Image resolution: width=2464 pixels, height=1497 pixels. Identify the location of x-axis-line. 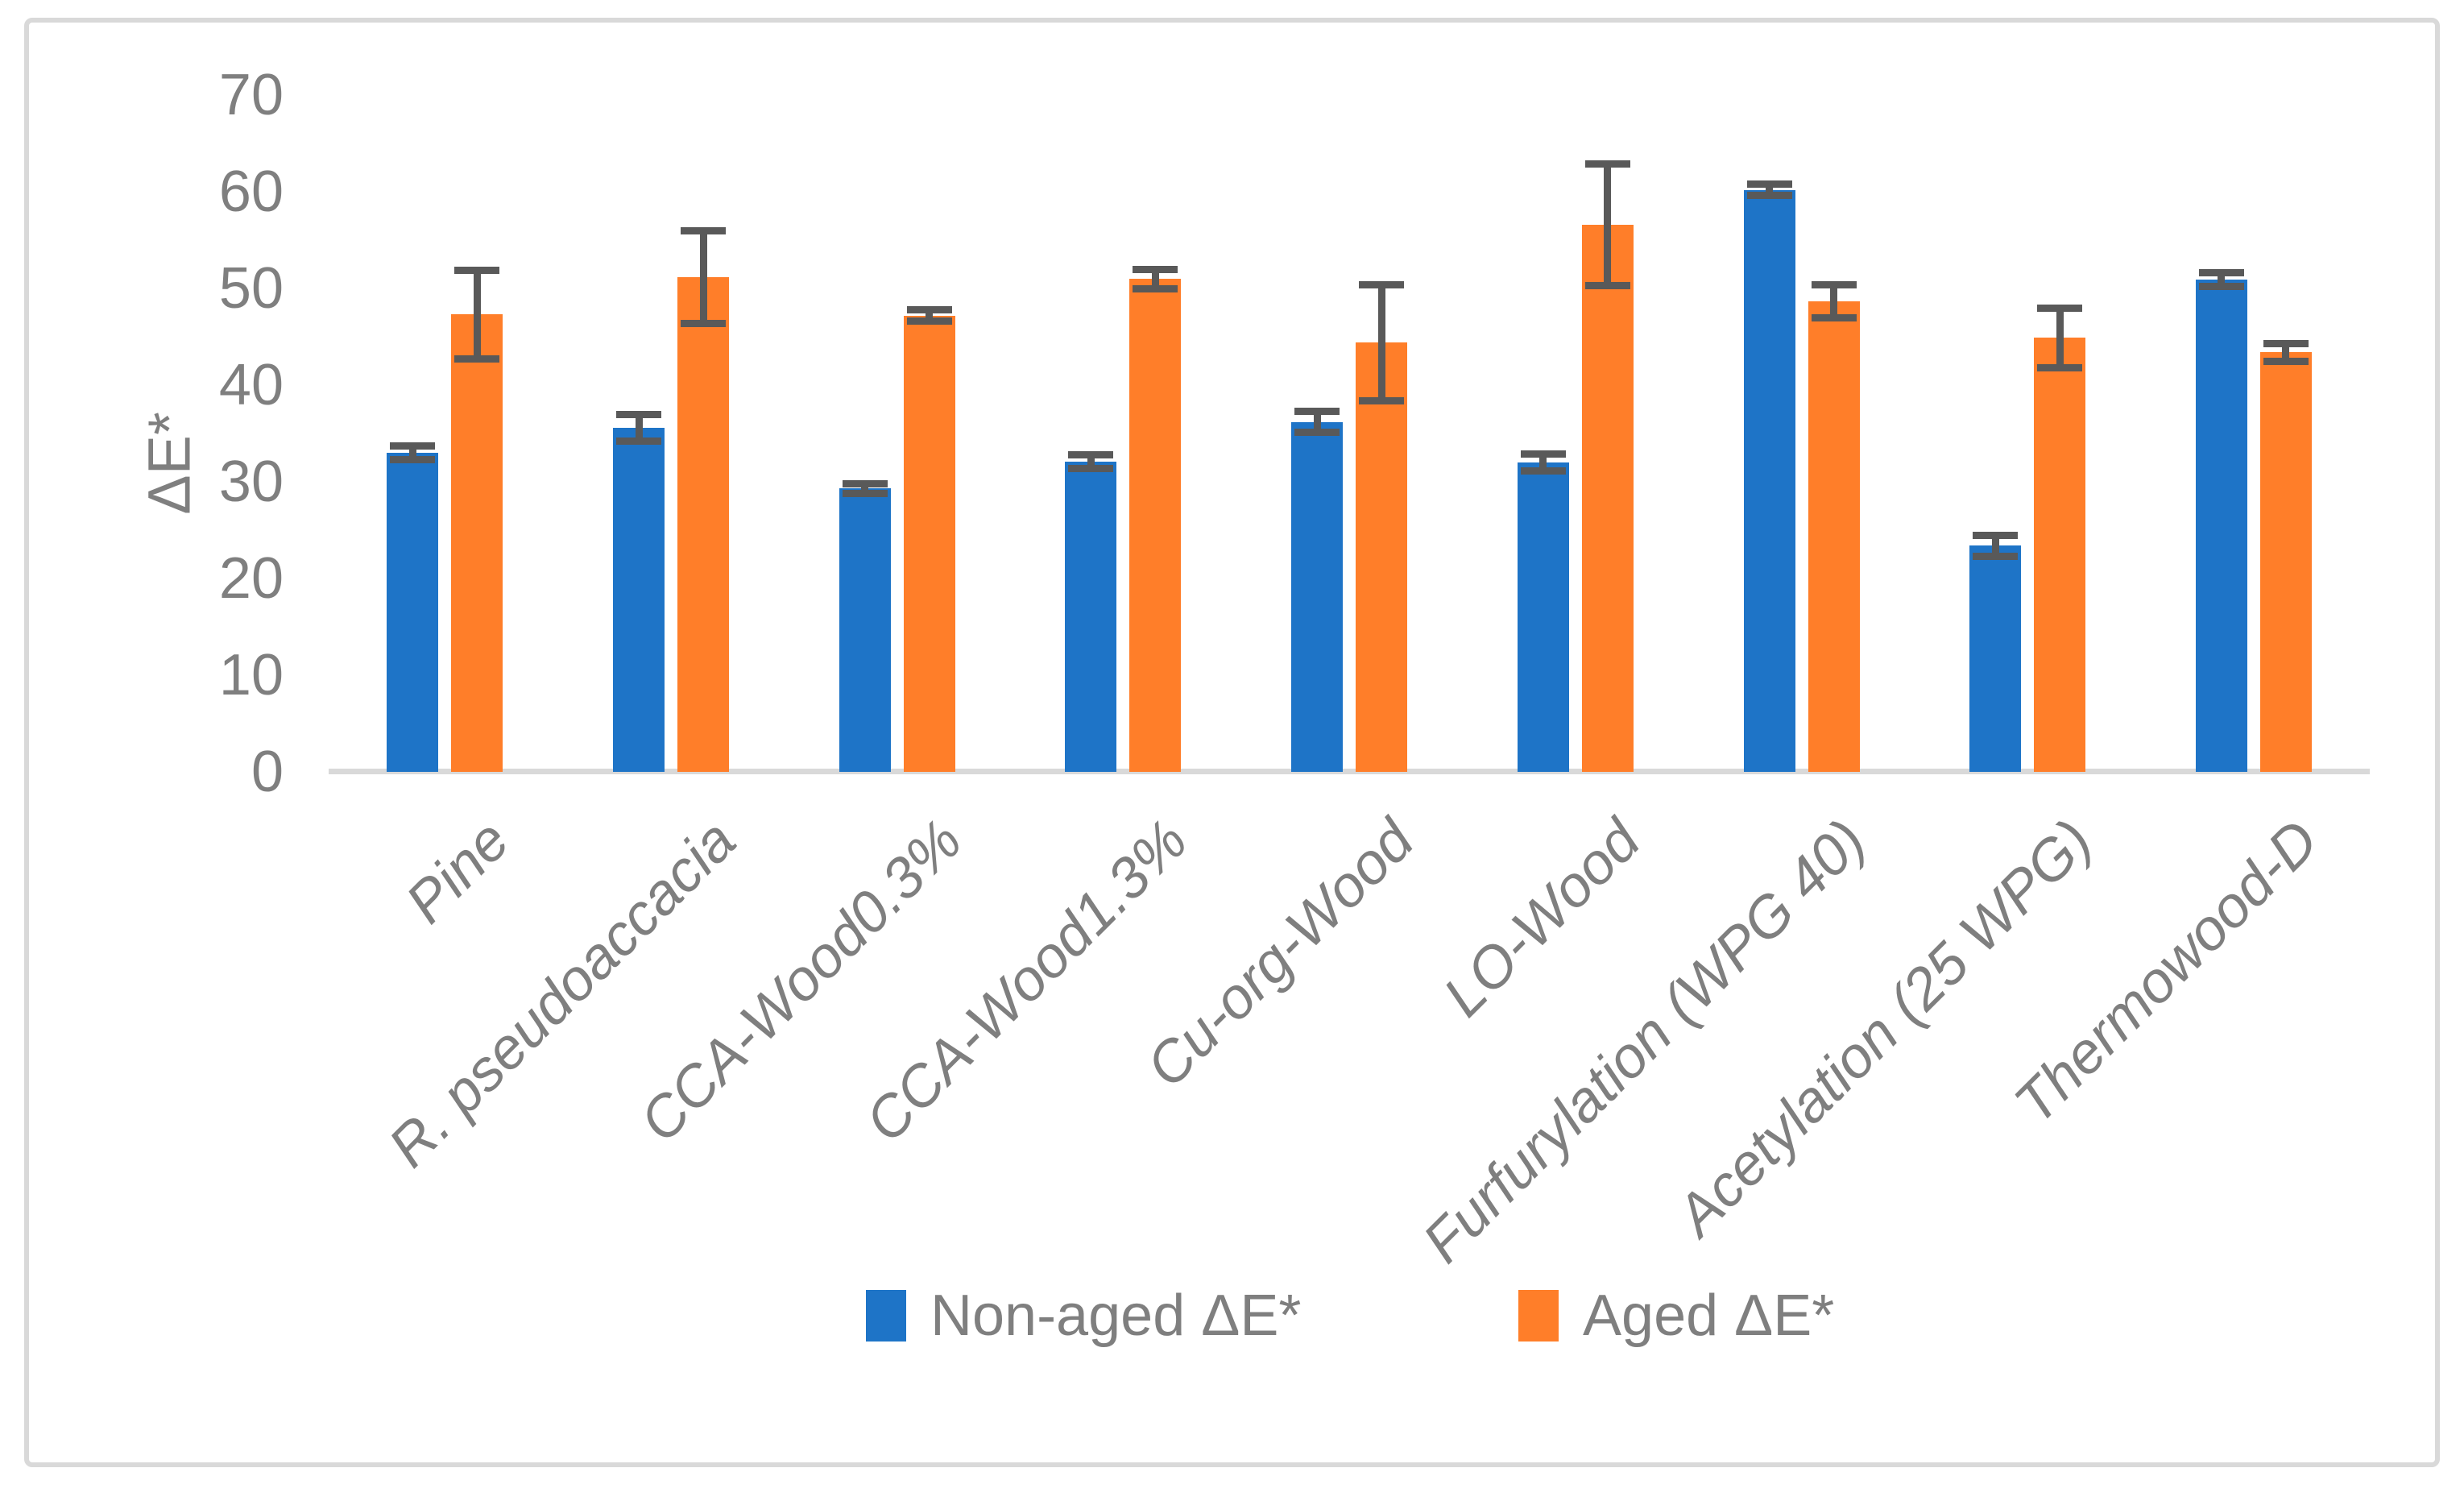
(1350, 772).